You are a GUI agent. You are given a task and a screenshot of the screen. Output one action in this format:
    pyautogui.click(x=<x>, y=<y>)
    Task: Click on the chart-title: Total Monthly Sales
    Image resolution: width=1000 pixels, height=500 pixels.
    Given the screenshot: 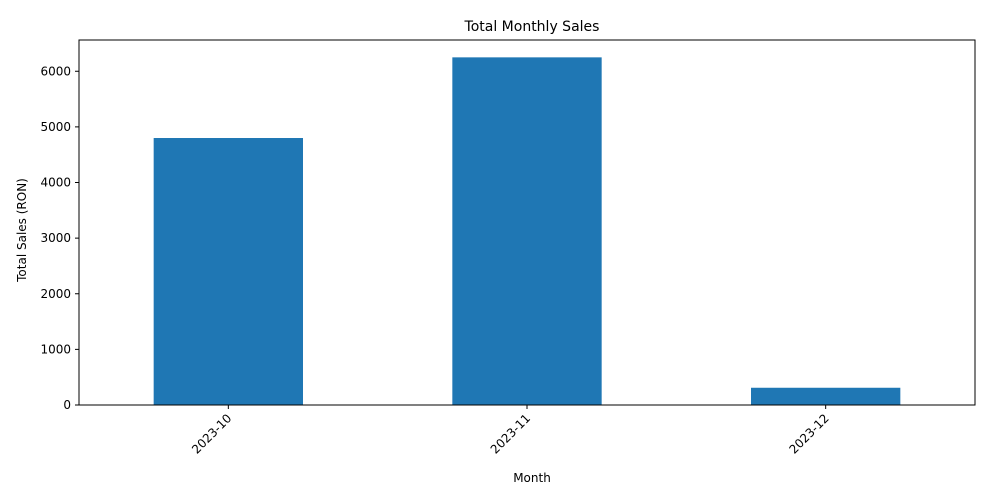 What is the action you would take?
    pyautogui.click(x=532, y=27)
    